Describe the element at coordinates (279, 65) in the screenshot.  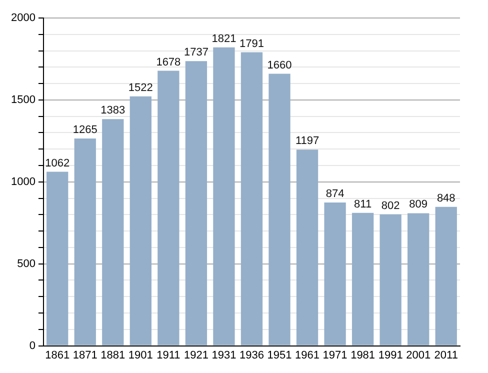
I see `data-label: 1660` at that location.